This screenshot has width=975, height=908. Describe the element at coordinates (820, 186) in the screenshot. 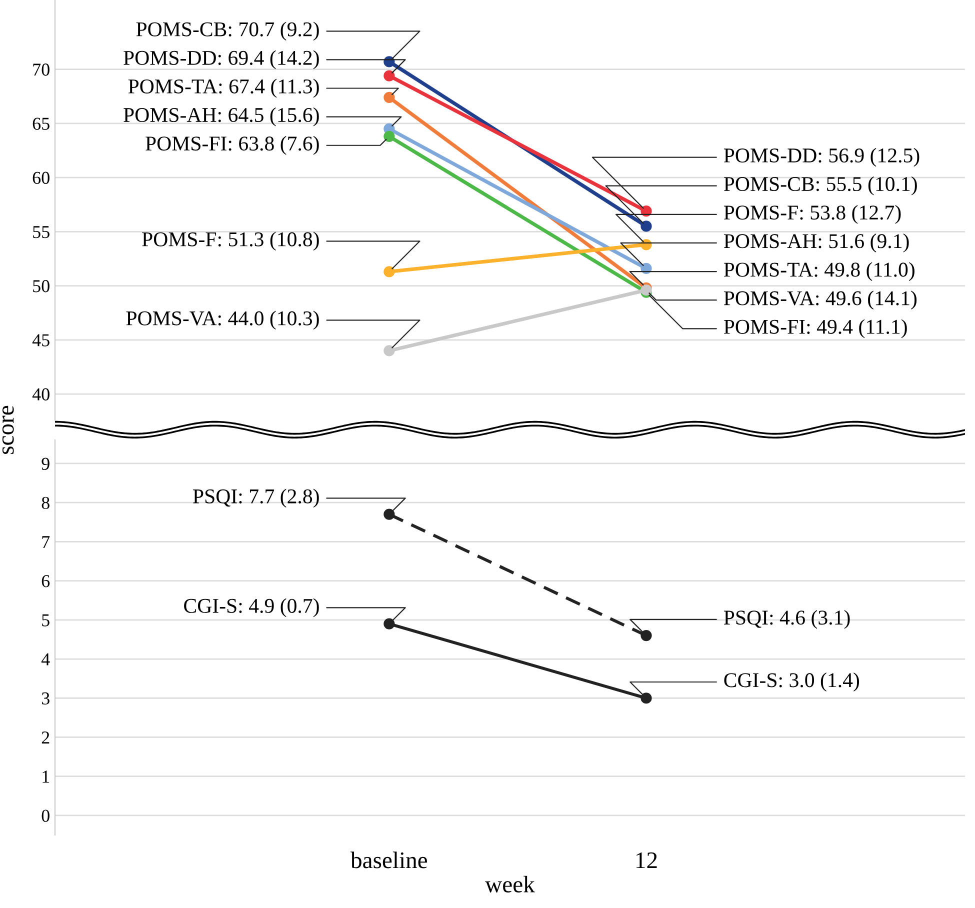

I see `annotation: POMS-CB: 55.5 (10.1)` at that location.